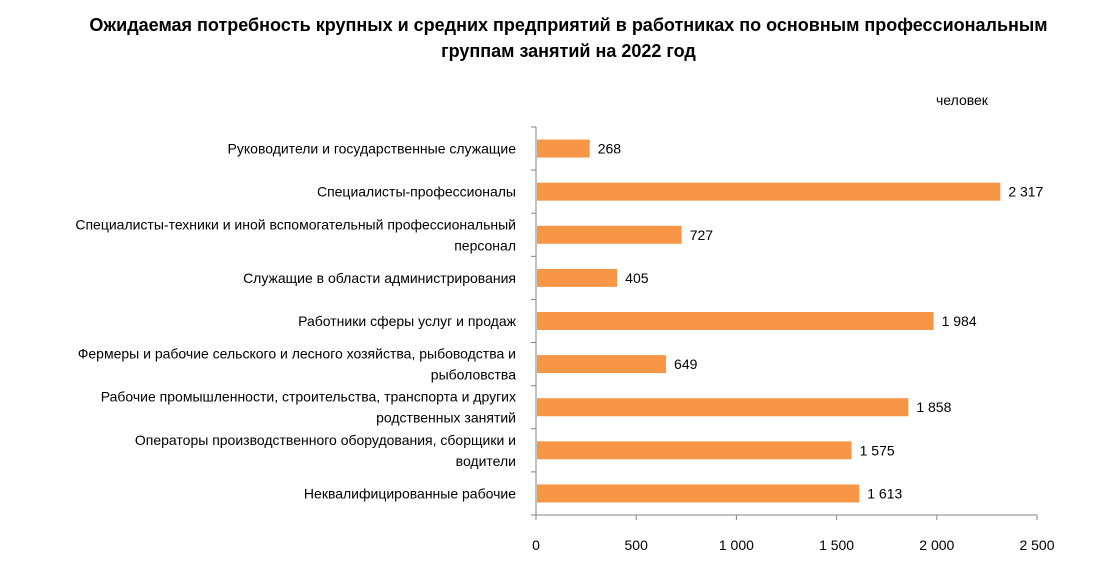 The image size is (1097, 569). I want to click on category-label: Служащие в области администрирования, so click(379, 278).